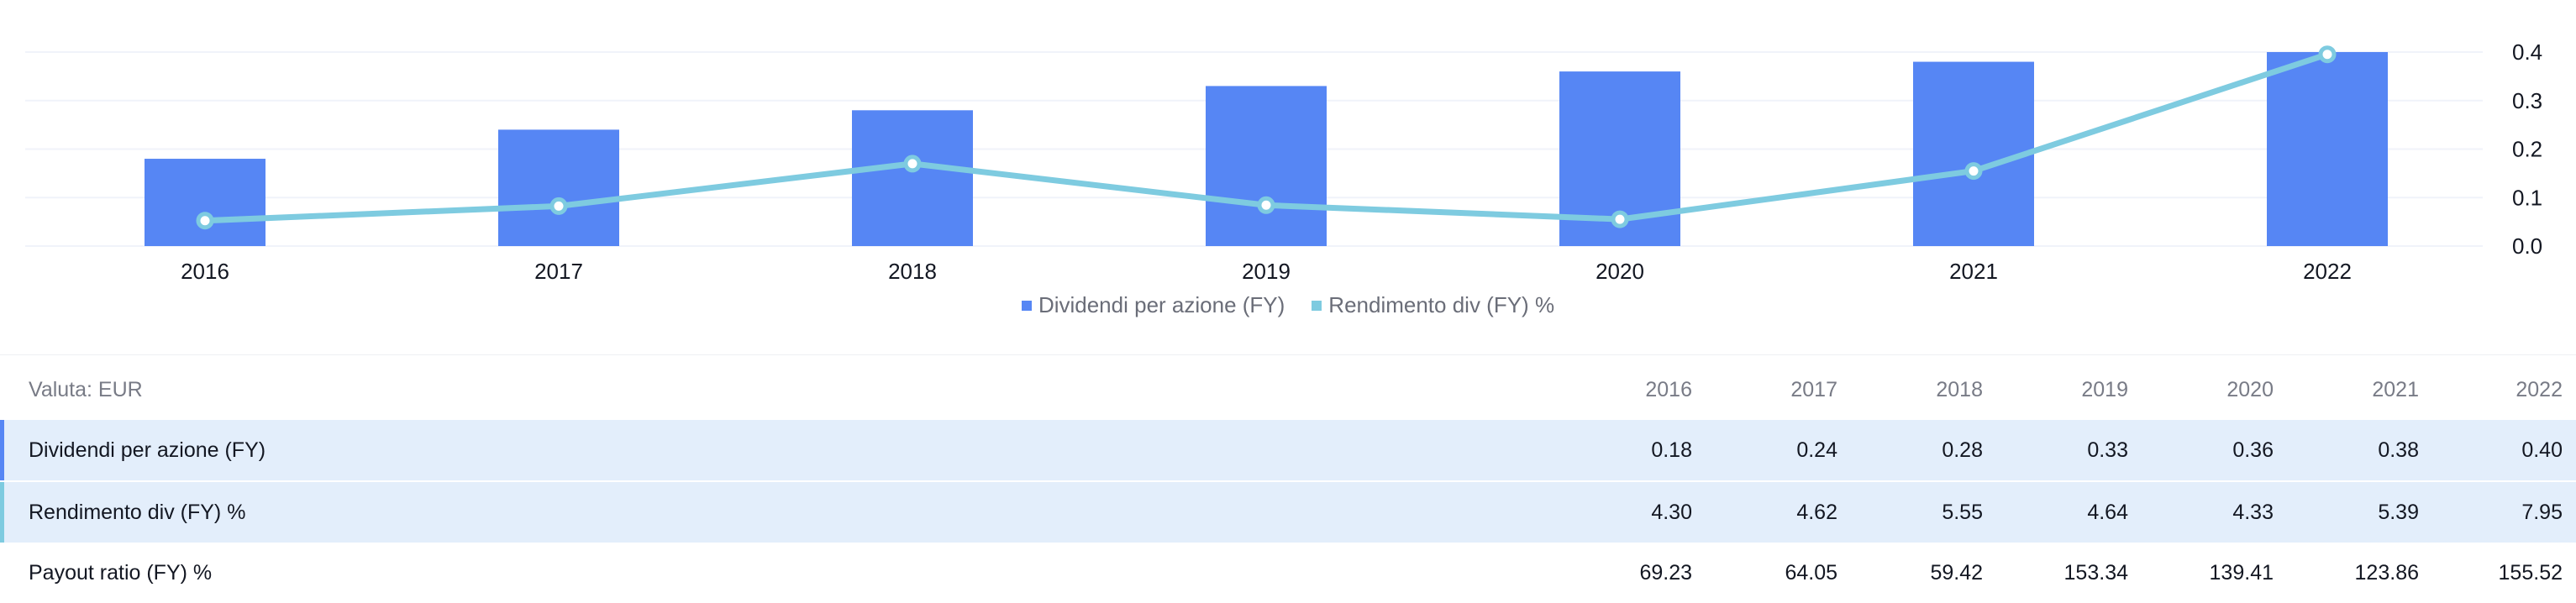 The width and height of the screenshot is (2576, 603). Describe the element at coordinates (2253, 512) in the screenshot. I see `table-cell: 4.33` at that location.